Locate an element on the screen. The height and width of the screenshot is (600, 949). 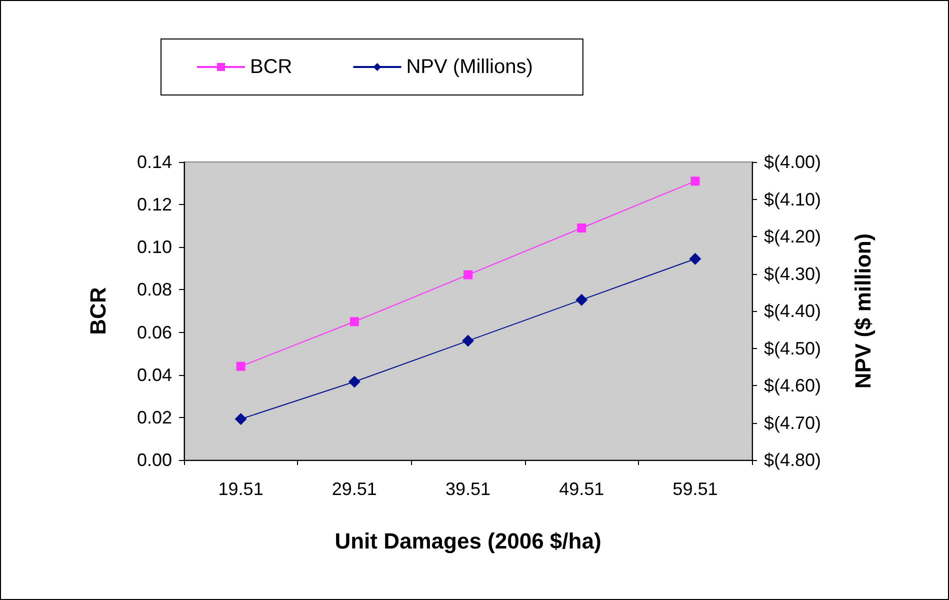
y-tick-label: 0.10 is located at coordinates (154, 247).